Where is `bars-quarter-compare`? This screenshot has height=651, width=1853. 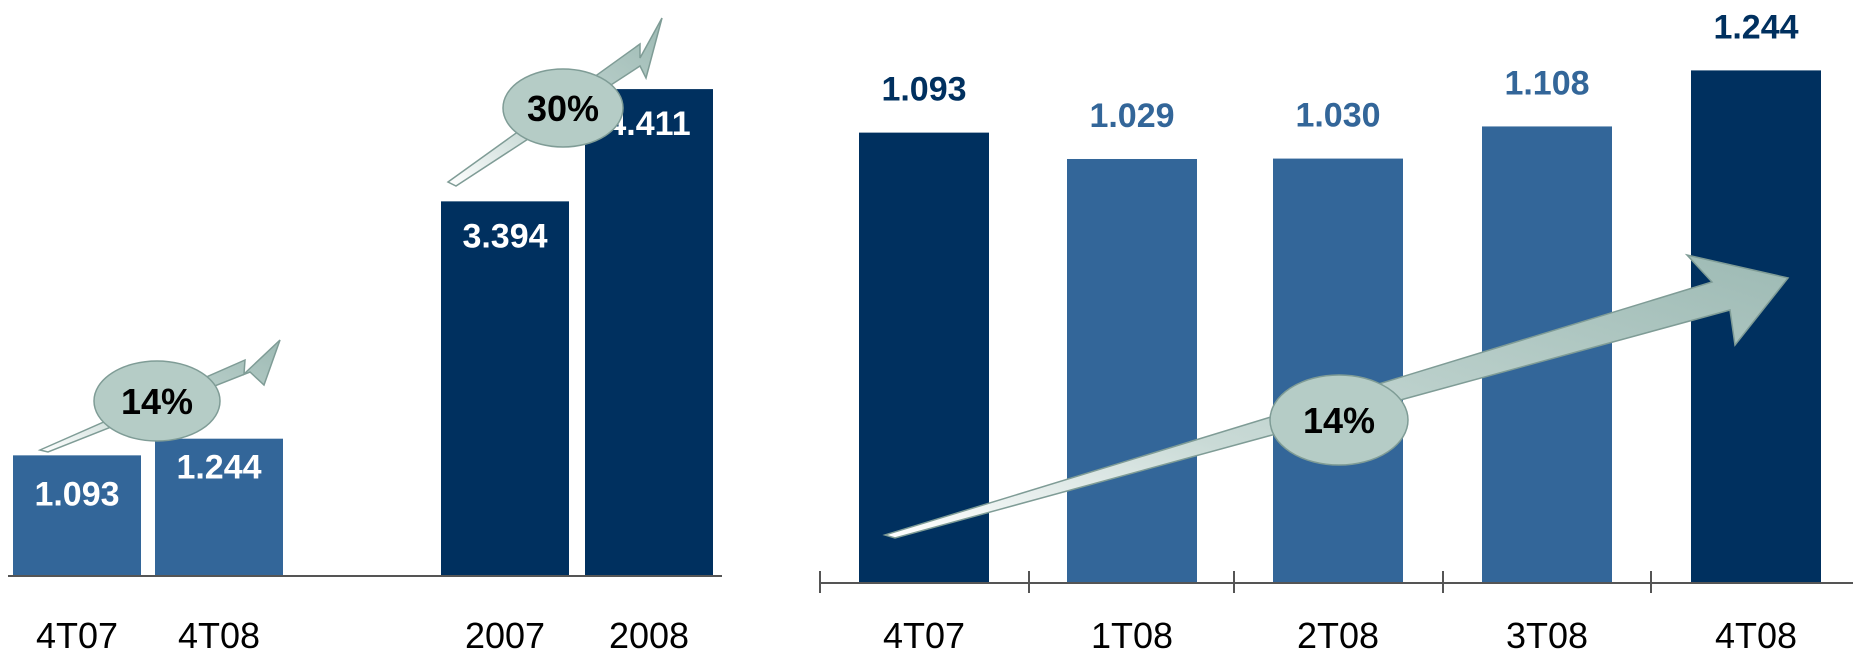
bars-quarter-compare is located at coordinates (148, 507).